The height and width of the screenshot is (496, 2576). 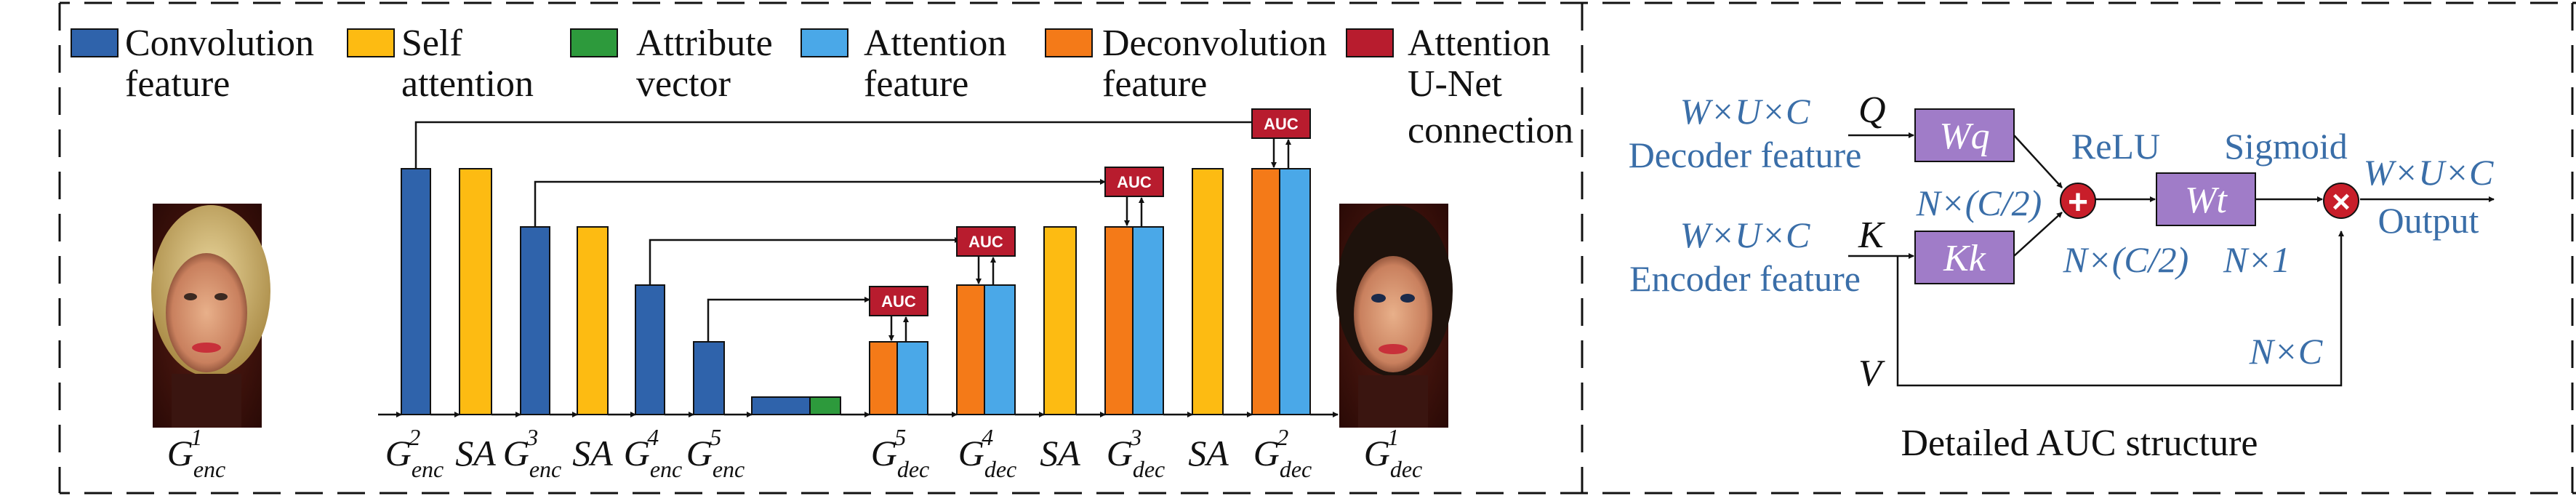 I want to click on svg-text: Gdec2, so click(x=1282, y=453).